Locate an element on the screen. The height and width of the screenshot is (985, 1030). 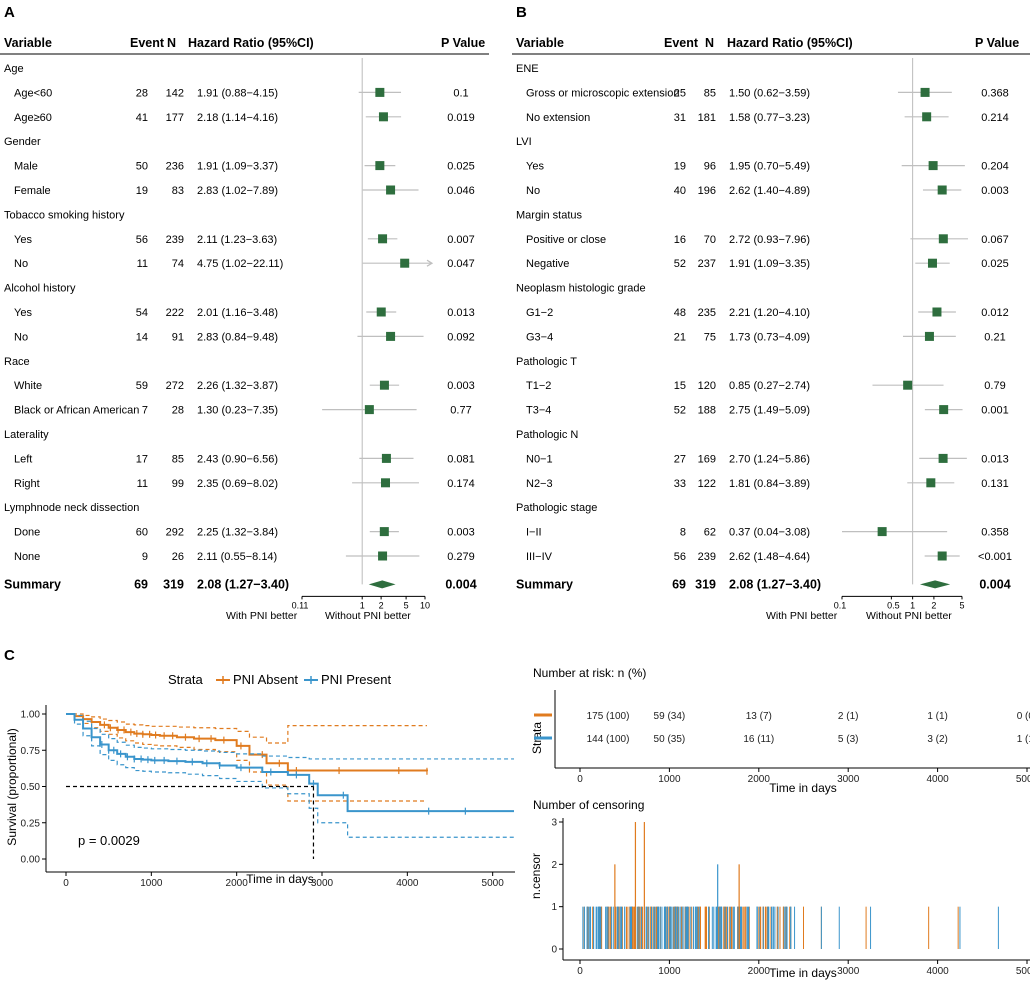
row-label: Done is located at coordinates (27, 533).